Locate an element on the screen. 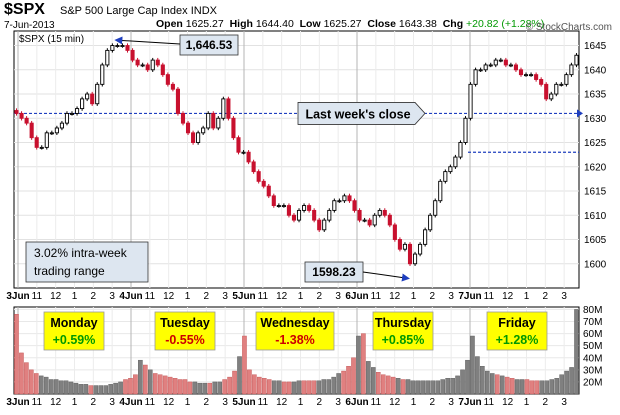 The width and height of the screenshot is (620, 415). volume-tick-label: 30M is located at coordinates (592, 370).